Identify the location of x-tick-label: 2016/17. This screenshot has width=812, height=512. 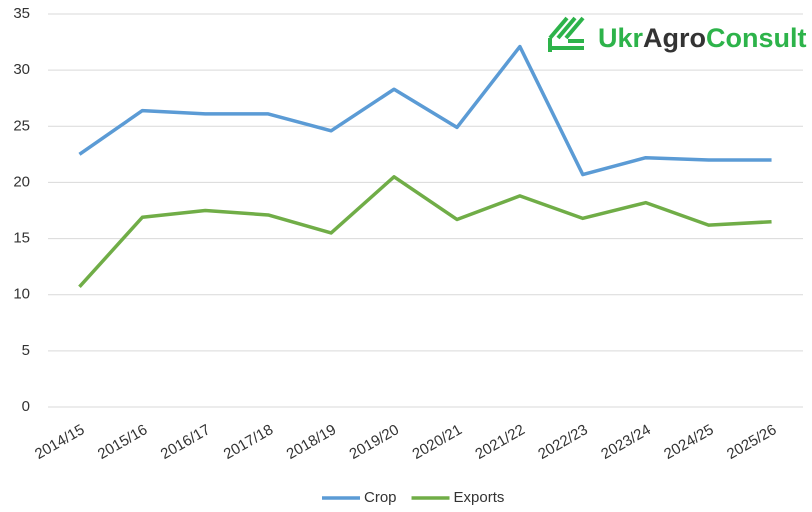
(185, 442).